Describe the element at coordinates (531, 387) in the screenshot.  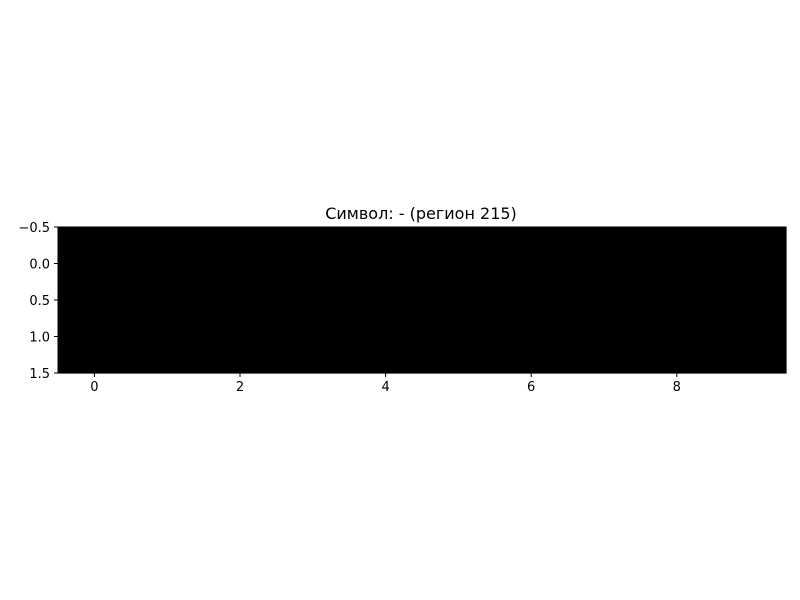
I see `x-tick-label: 6` at that location.